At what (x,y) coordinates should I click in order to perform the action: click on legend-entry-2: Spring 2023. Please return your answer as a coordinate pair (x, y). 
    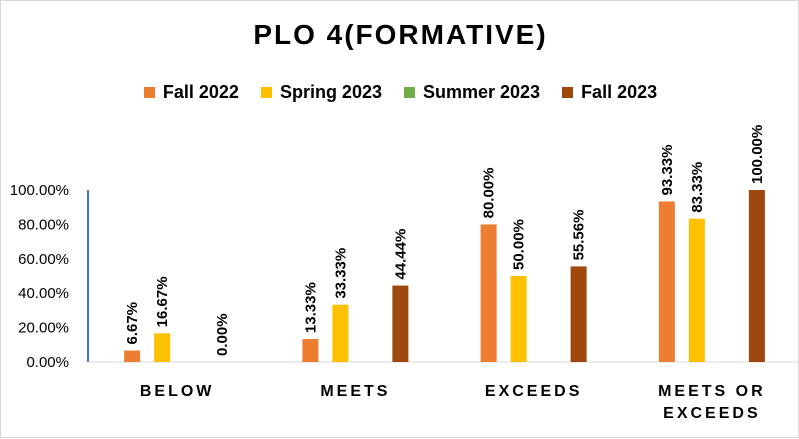
    Looking at the image, I should click on (321, 92).